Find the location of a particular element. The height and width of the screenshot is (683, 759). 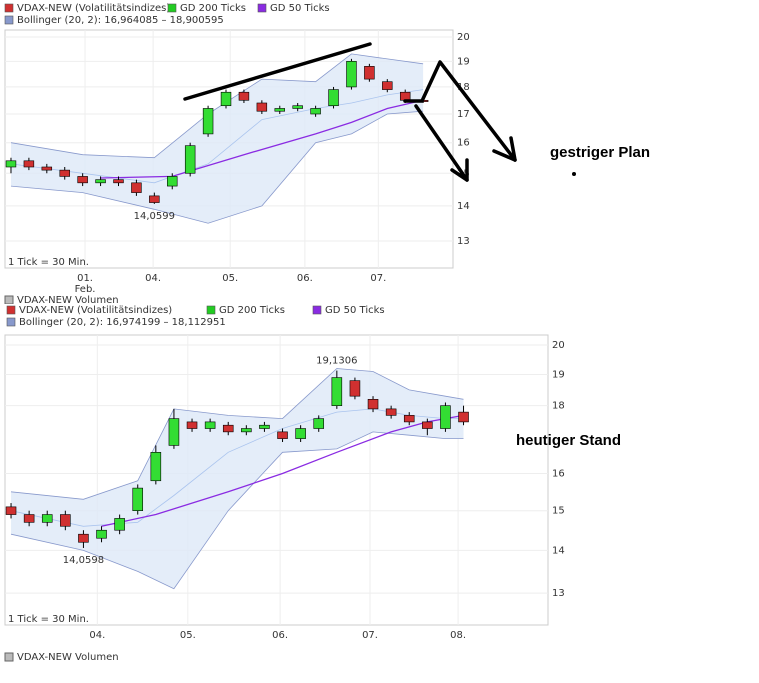

plan-arrow is located at coordinates (460, 111).